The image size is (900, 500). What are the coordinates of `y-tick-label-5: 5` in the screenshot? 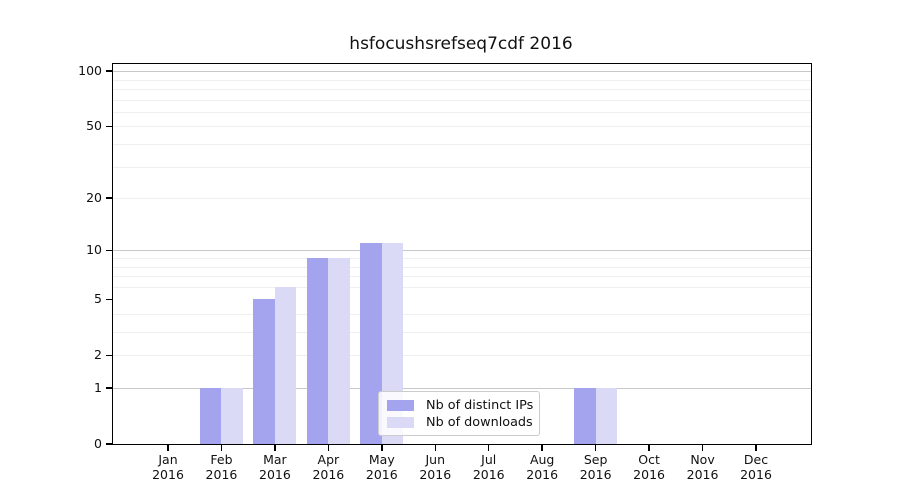 It's located at (98, 299).